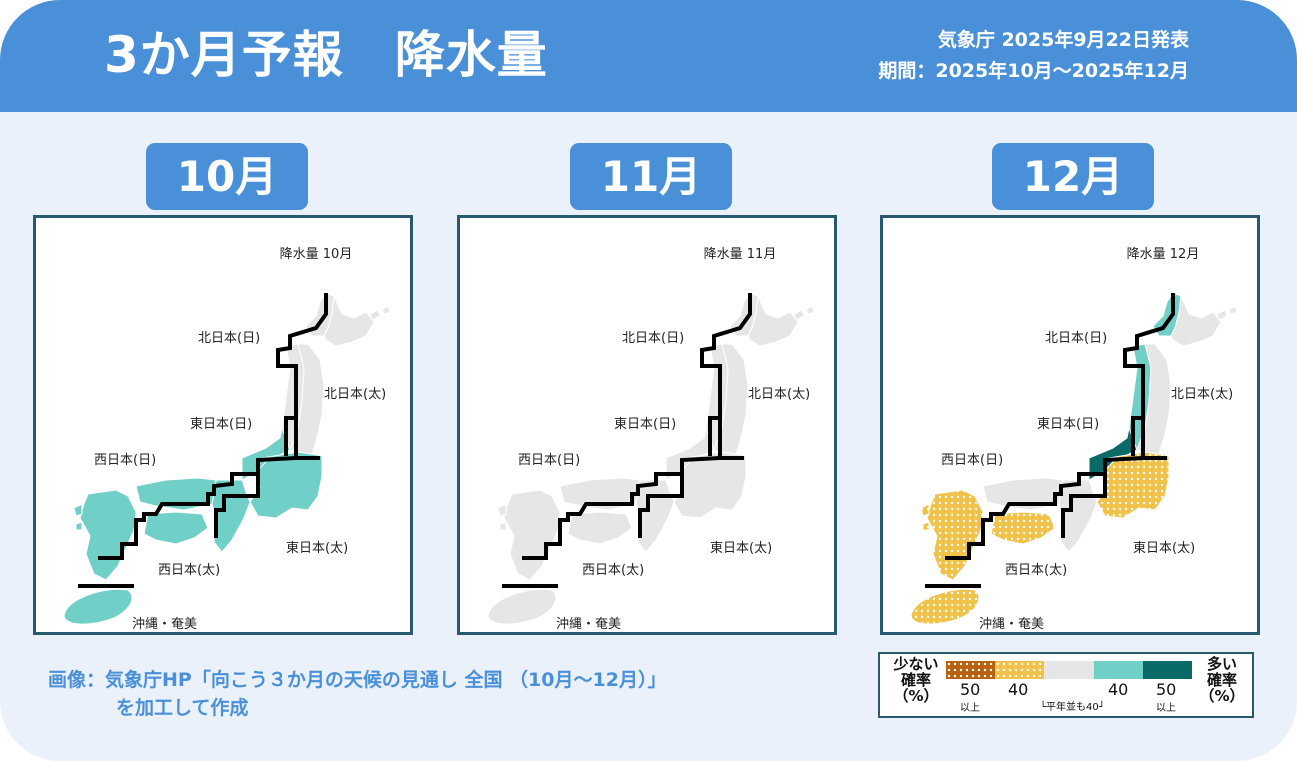 The height and width of the screenshot is (761, 1297). What do you see at coordinates (316, 254) in the screenshot?
I see `map-title: 降水量 10月` at bounding box center [316, 254].